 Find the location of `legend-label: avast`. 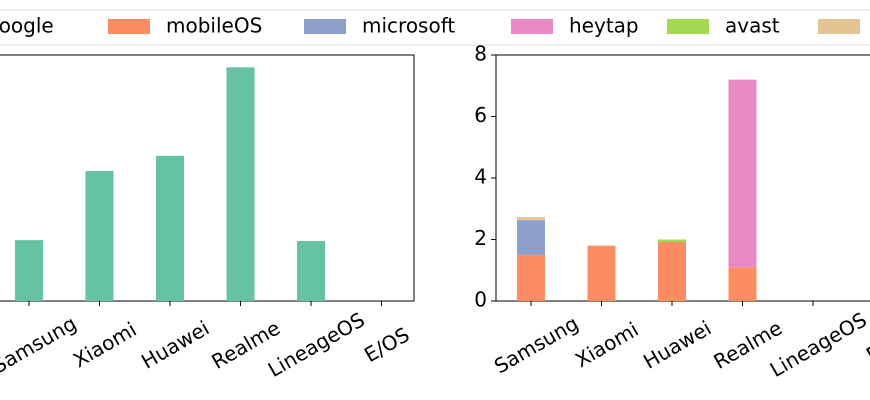

legend-label: avast is located at coordinates (752, 26).